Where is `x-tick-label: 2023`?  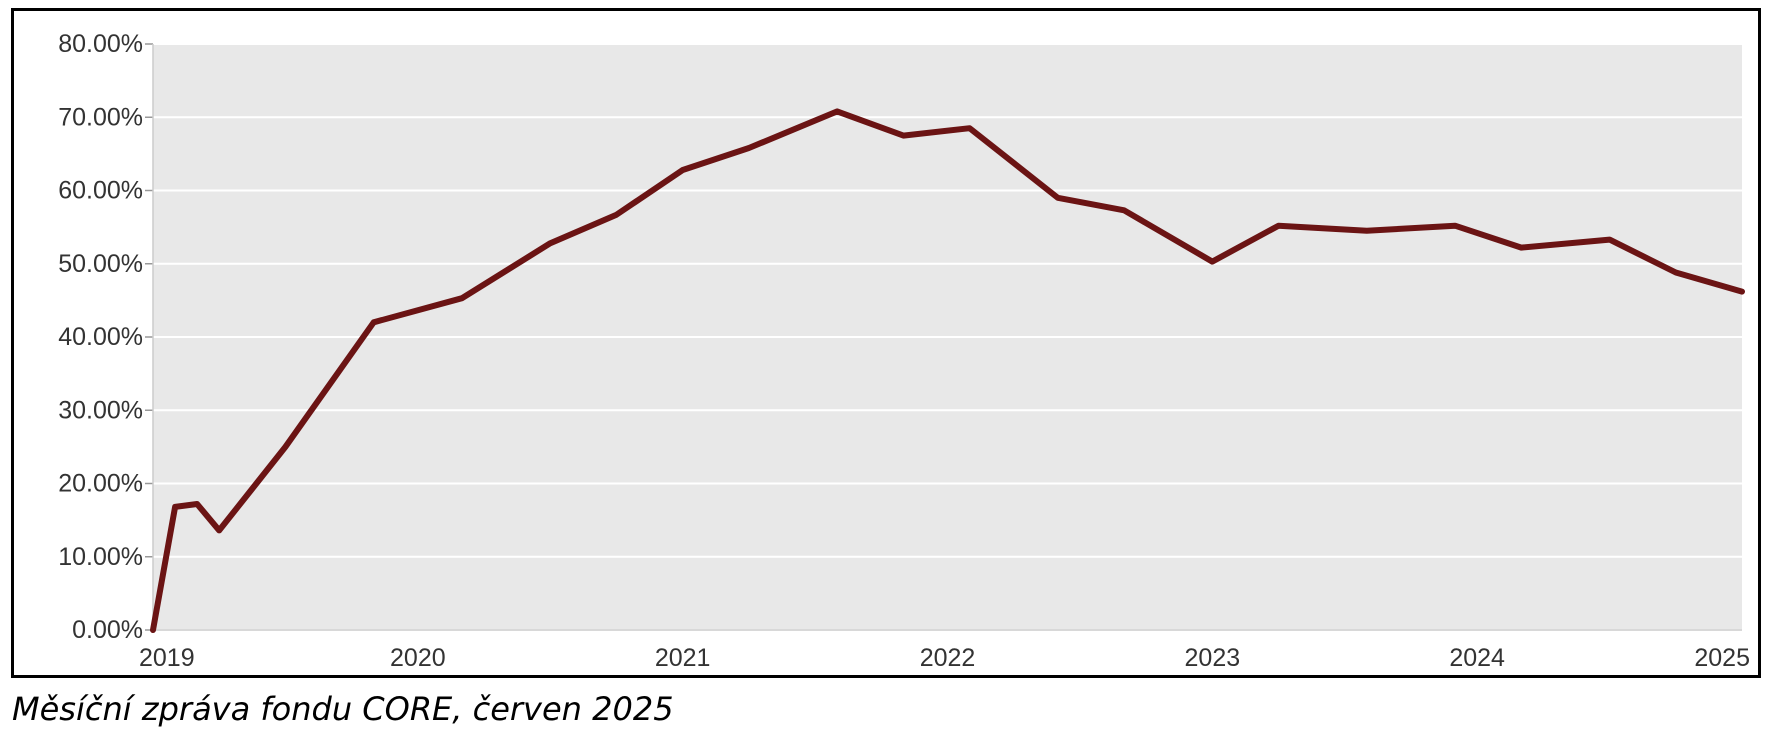 x-tick-label: 2023 is located at coordinates (1213, 658).